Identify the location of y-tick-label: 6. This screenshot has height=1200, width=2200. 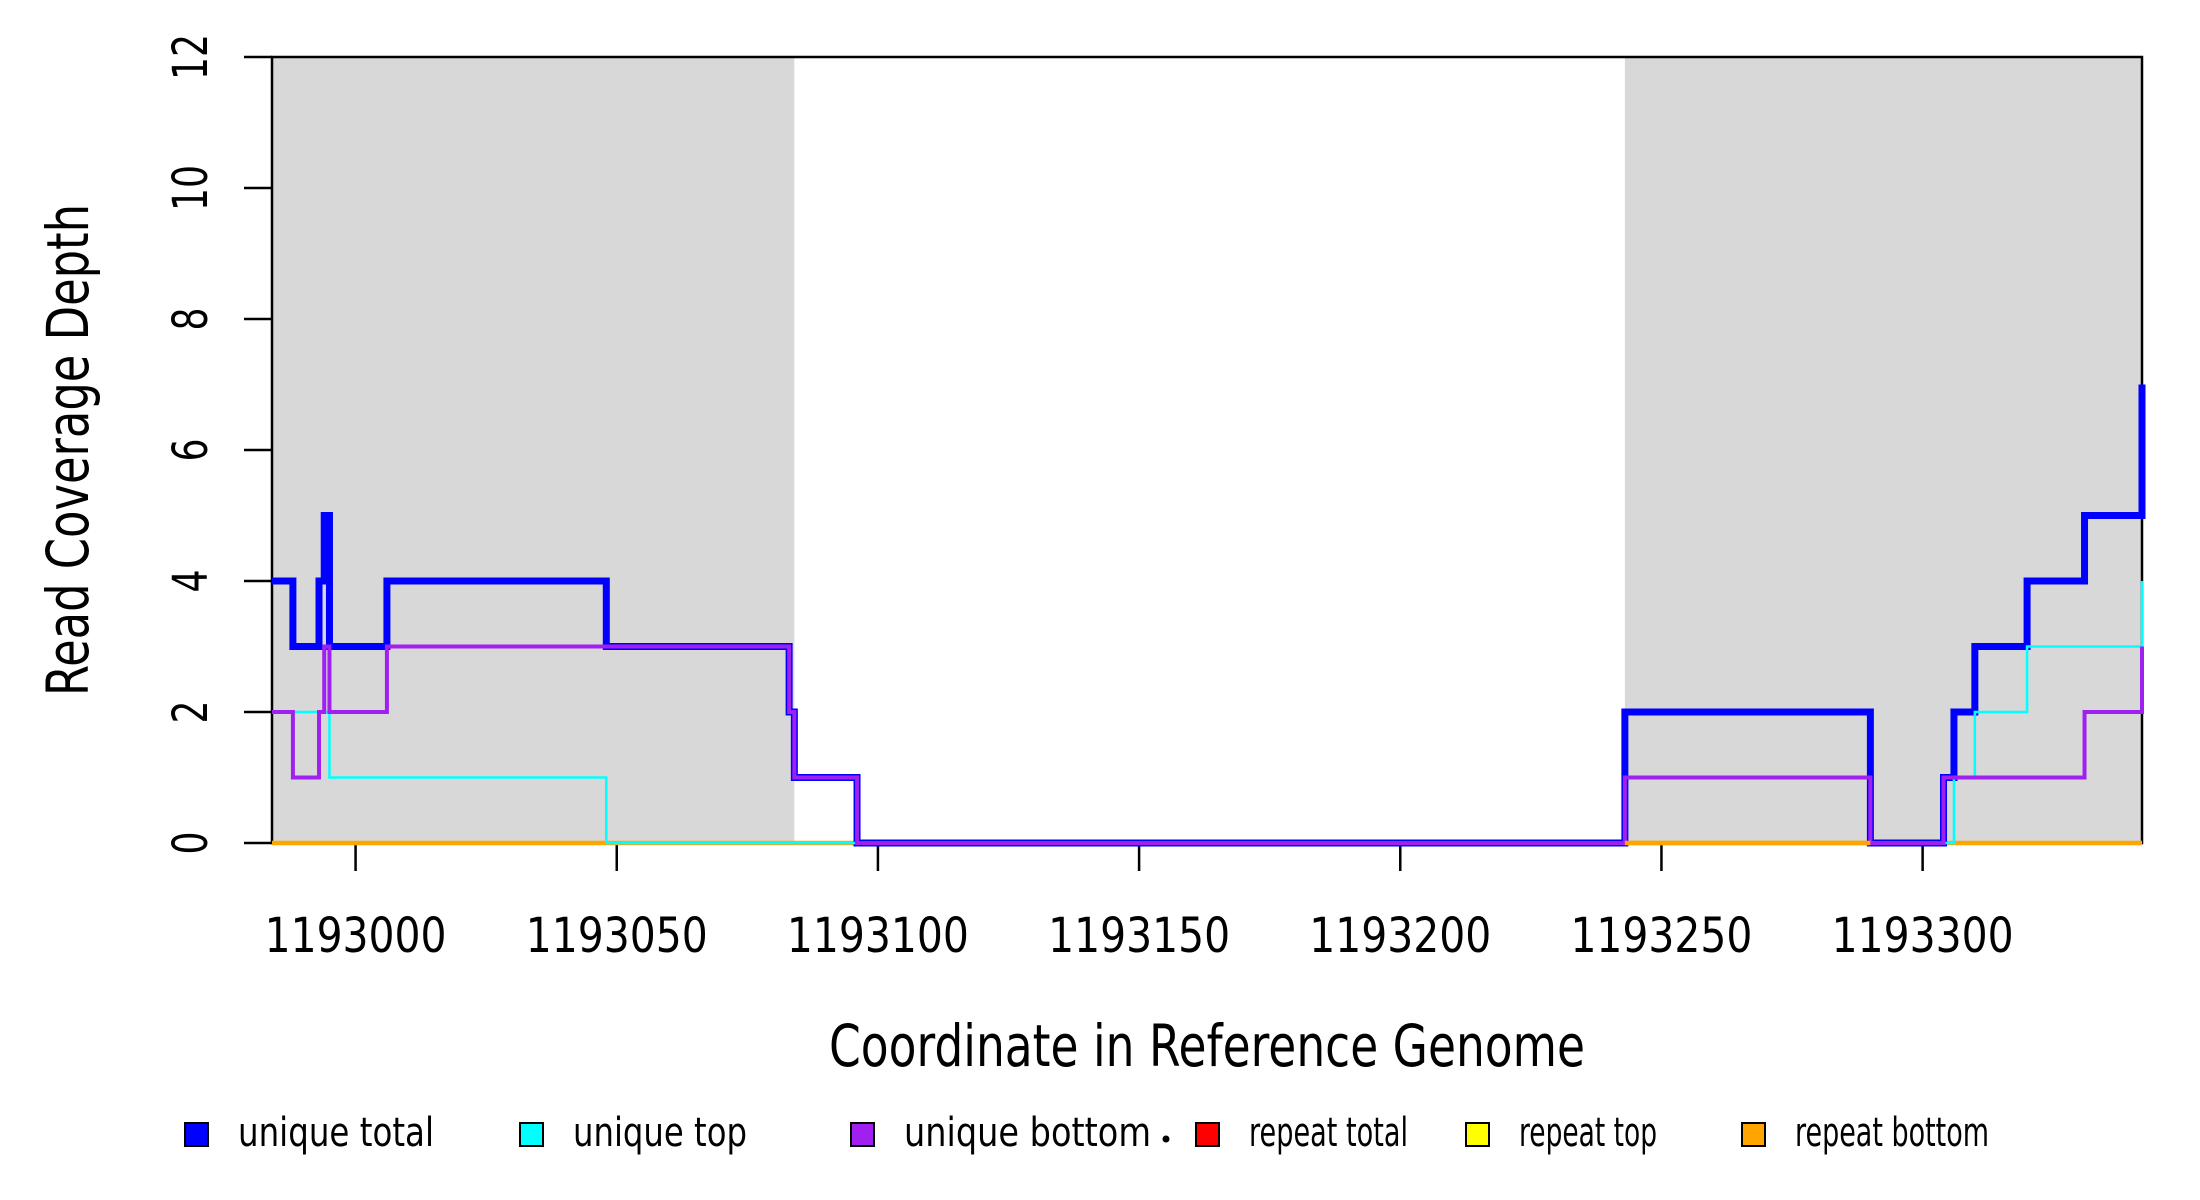
(191, 450).